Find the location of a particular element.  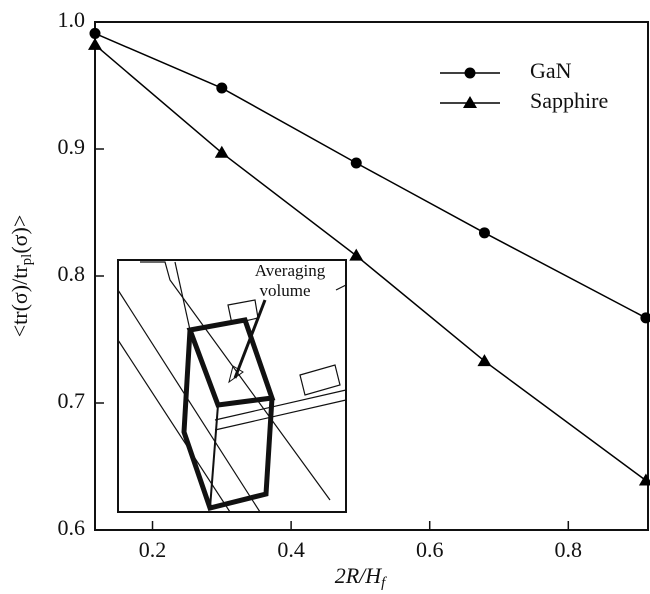

y-tick-label: 0.7 is located at coordinates (72, 400).